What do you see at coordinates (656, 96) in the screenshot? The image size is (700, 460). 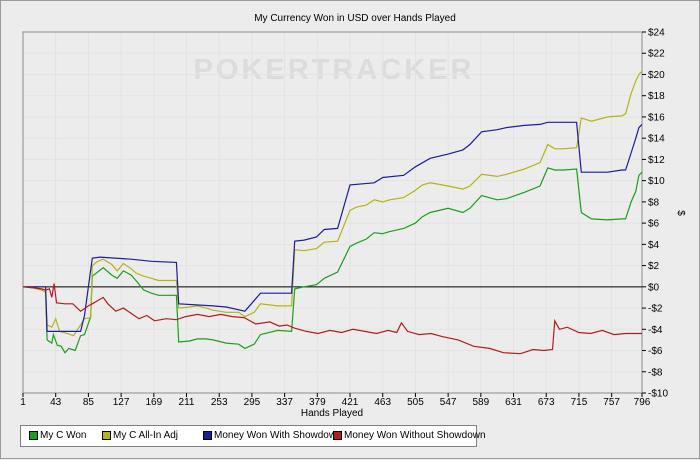 I see `y-tick-label: $18` at bounding box center [656, 96].